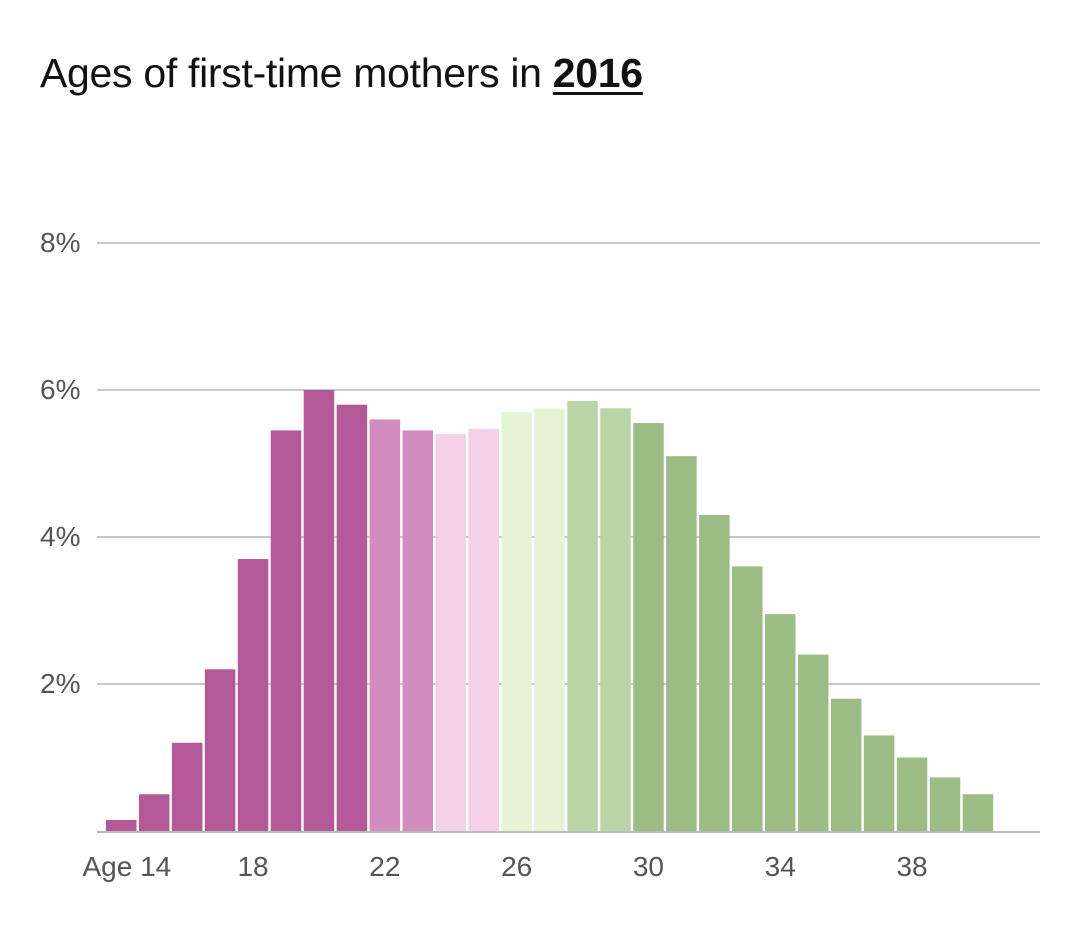 The image size is (1080, 934). I want to click on chart-title-text: Ages of first-time mothers in, so click(291, 73).